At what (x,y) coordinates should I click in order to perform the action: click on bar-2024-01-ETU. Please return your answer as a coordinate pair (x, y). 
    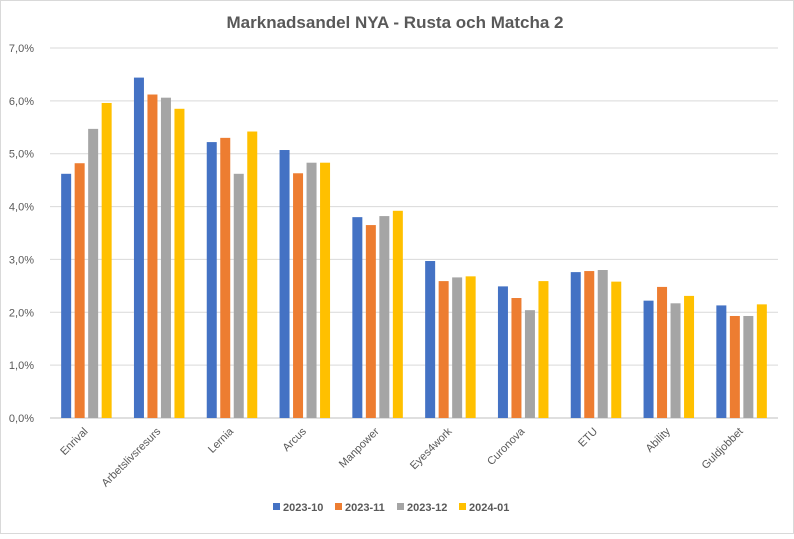
    Looking at the image, I should click on (616, 349).